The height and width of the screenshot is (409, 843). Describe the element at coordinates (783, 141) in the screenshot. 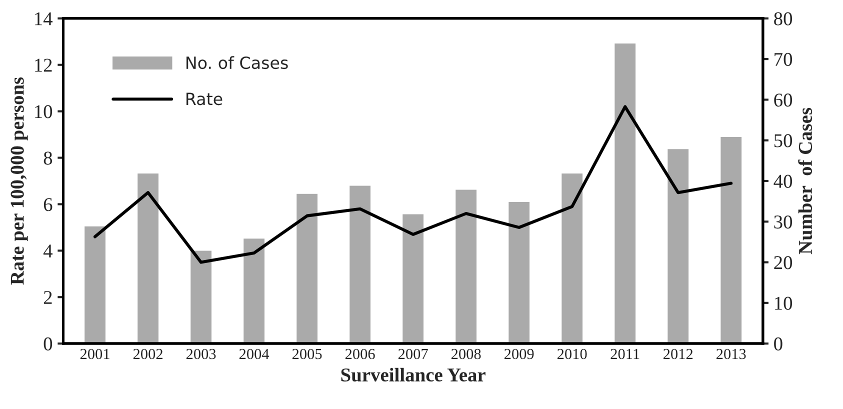

I see `y2-tick-label: 50` at that location.